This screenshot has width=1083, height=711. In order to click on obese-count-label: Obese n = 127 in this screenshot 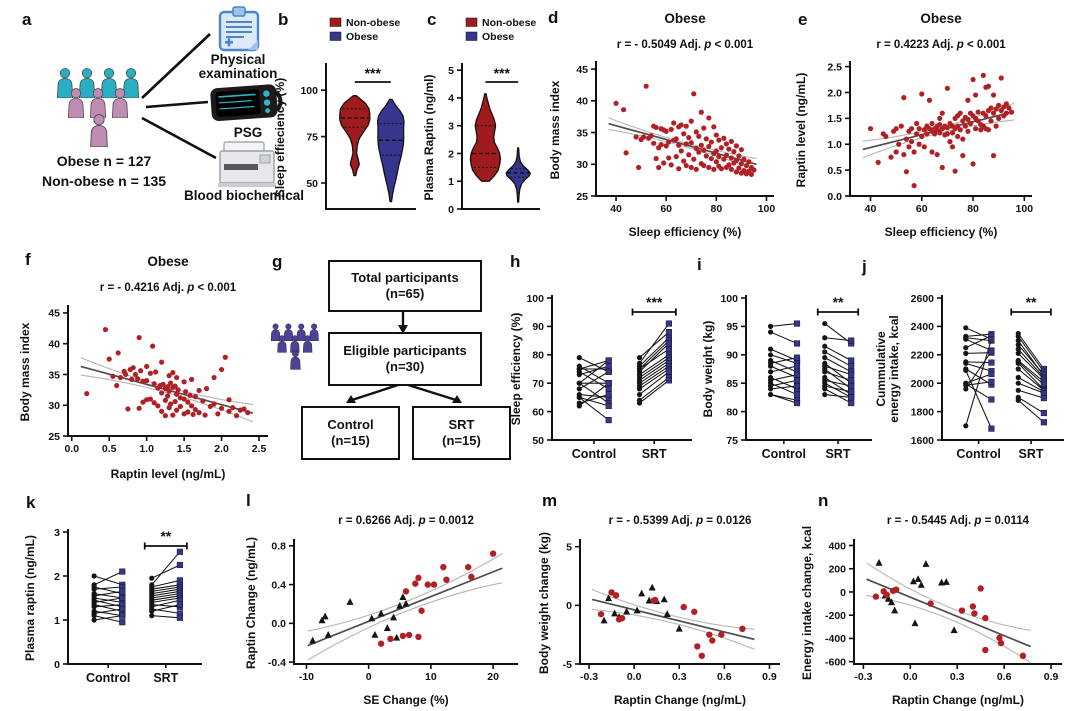, I will do `click(104, 161)`.